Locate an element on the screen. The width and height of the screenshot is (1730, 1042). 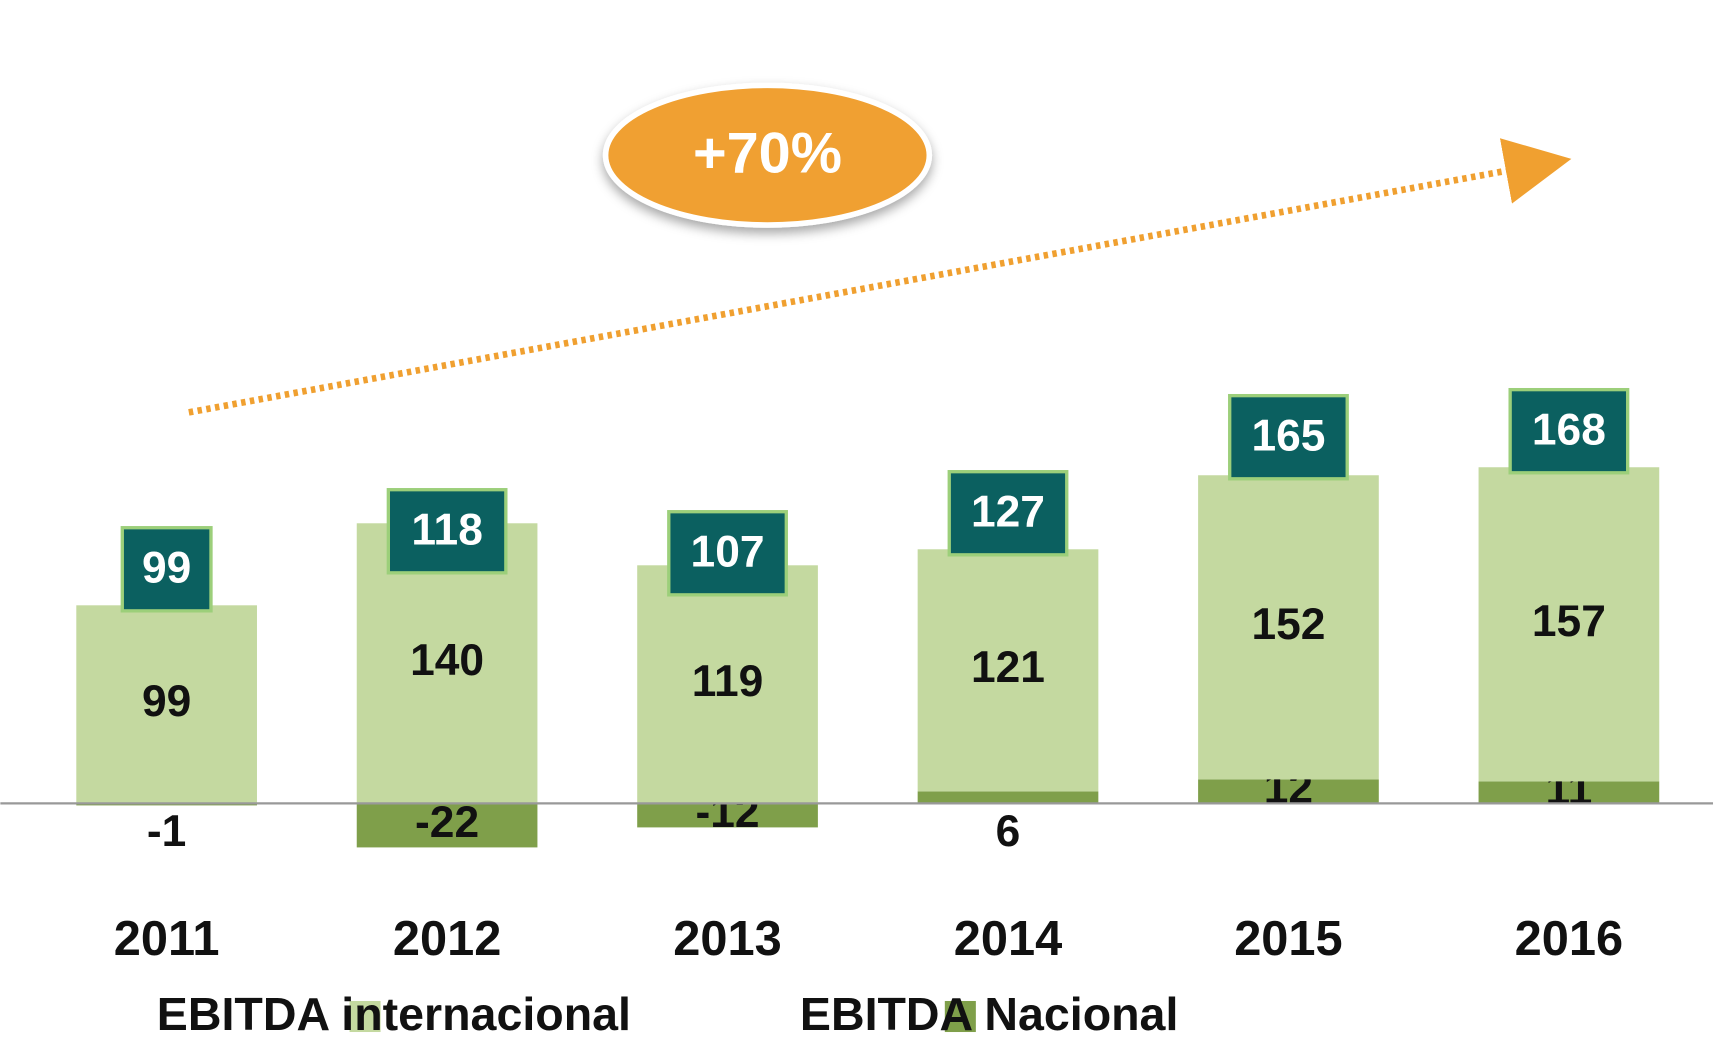
data-label: 99 is located at coordinates (166, 701).